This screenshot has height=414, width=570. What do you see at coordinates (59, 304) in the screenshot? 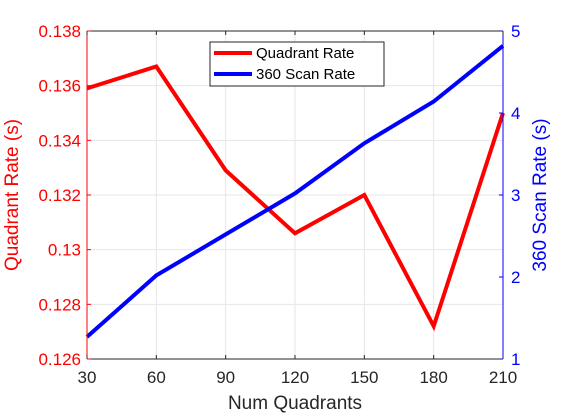
I see `left-tick-label: 0.128` at bounding box center [59, 304].